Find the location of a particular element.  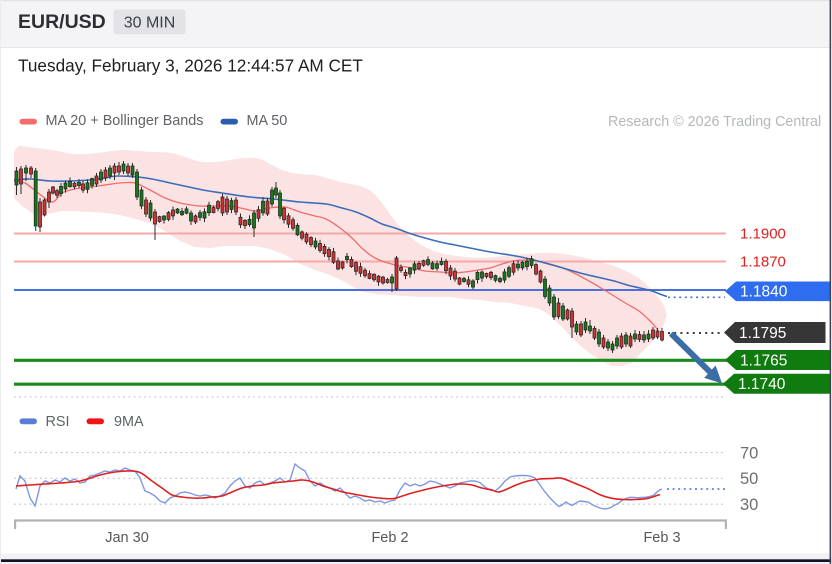

svg-text: RSI is located at coordinates (58, 422).